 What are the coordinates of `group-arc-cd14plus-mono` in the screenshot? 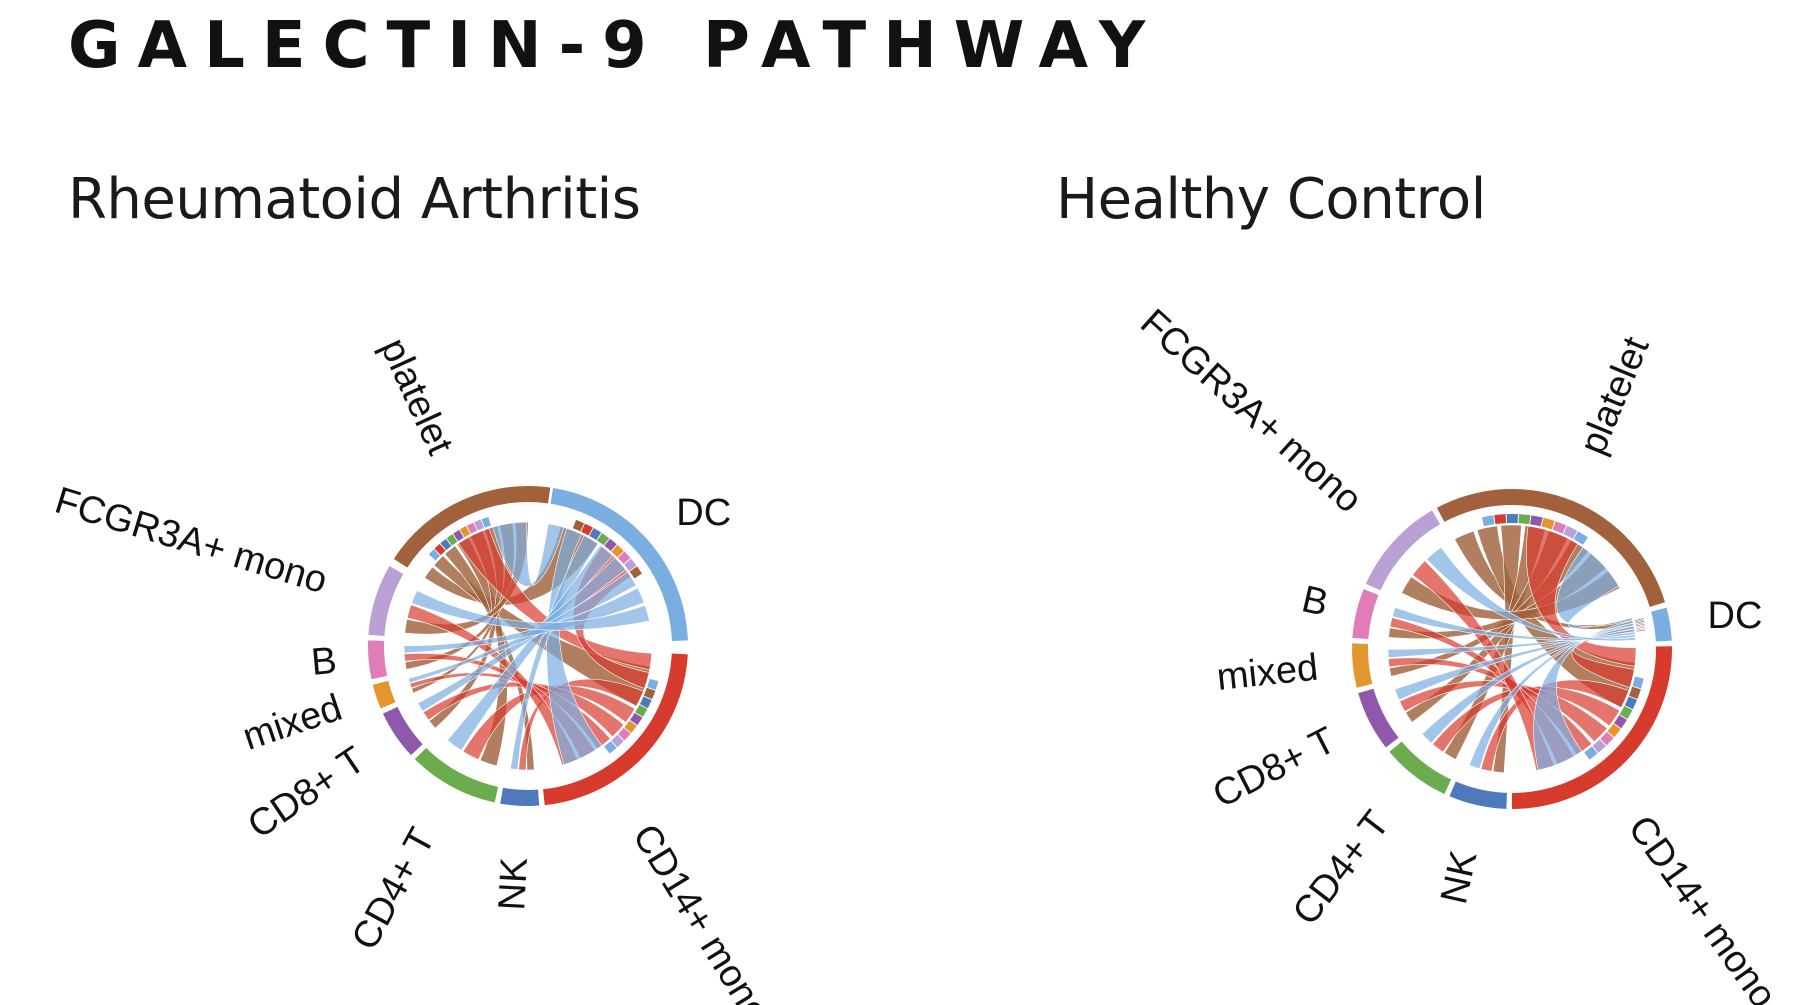 It's located at (615, 729).